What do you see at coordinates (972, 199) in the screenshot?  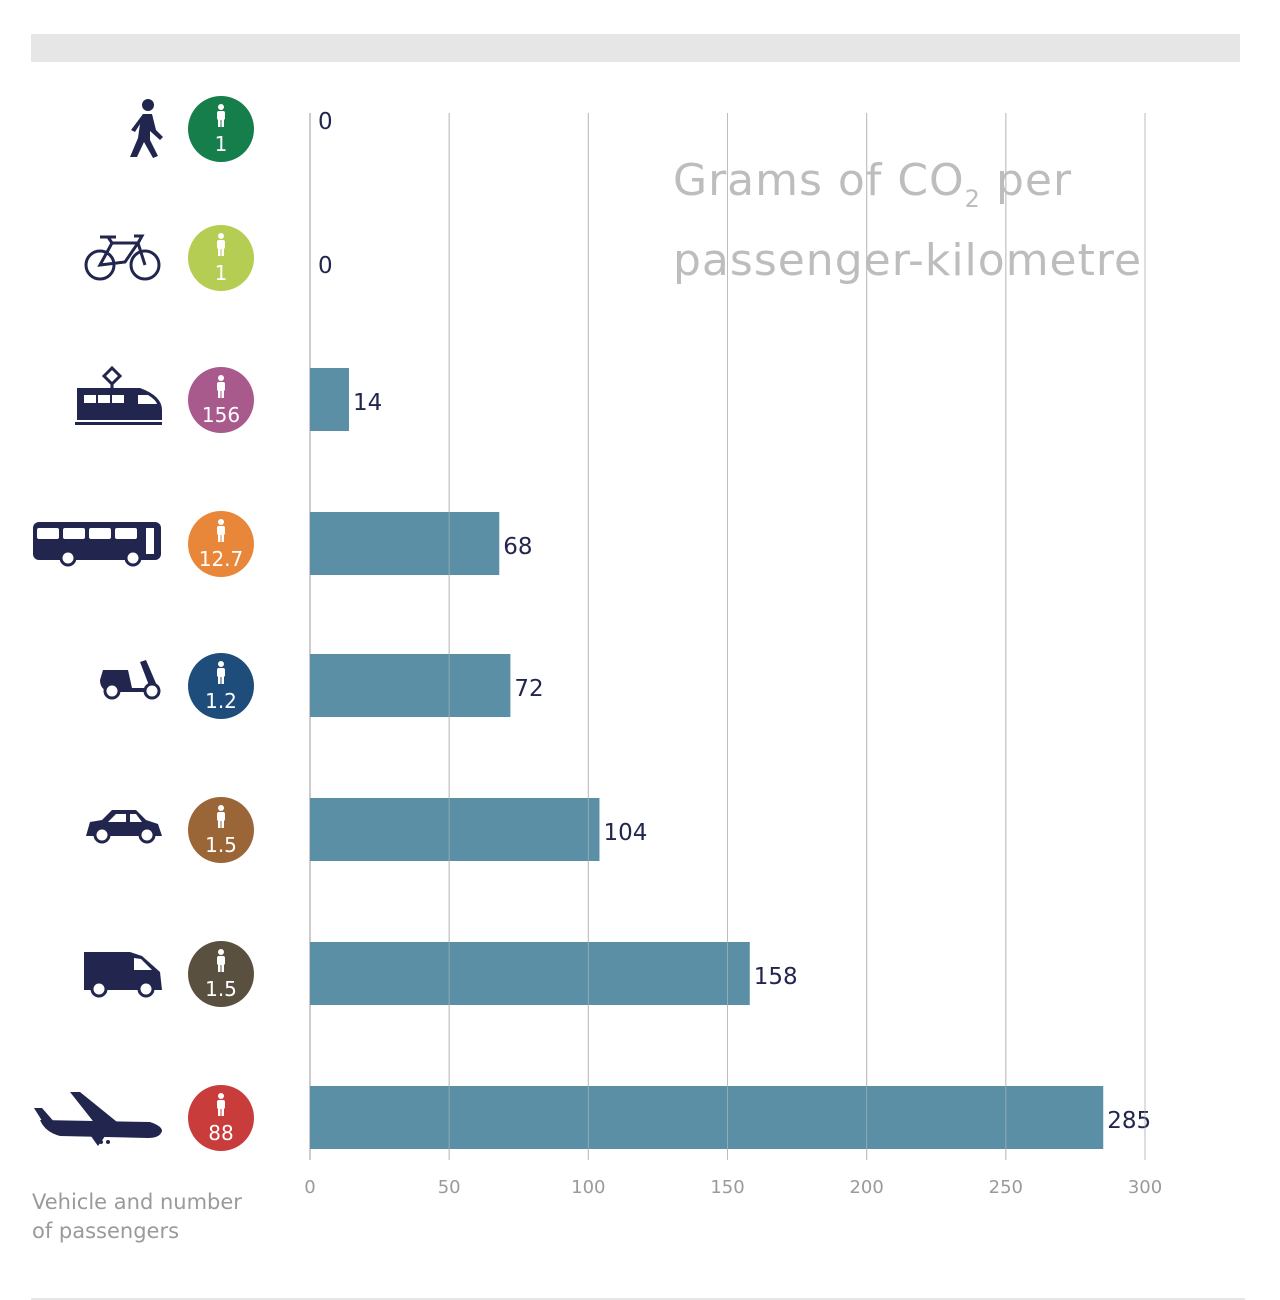 I see `title-subscript: 2` at bounding box center [972, 199].